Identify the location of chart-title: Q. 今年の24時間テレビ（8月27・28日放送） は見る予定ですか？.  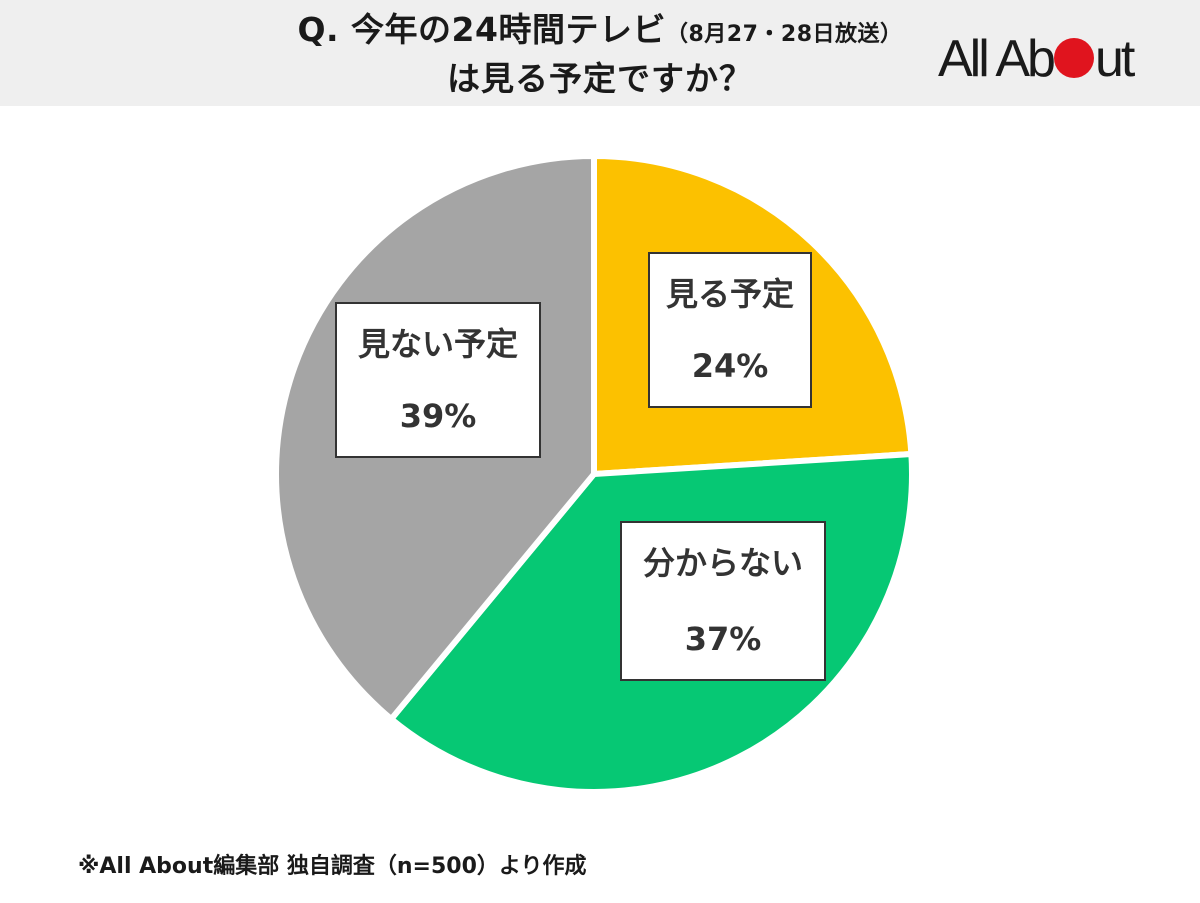
(600, 54).